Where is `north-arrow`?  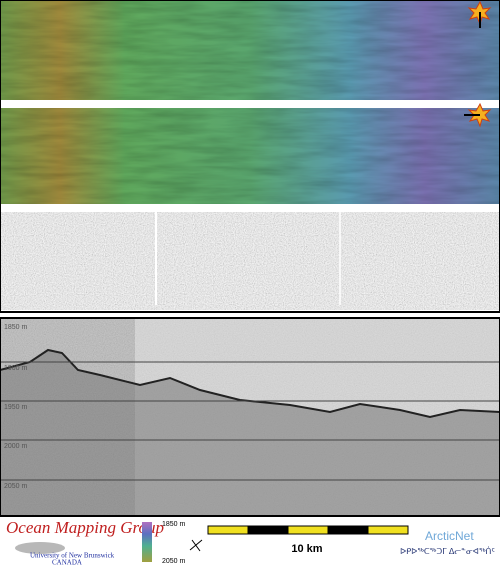 north-arrow is located at coordinates (196, 545).